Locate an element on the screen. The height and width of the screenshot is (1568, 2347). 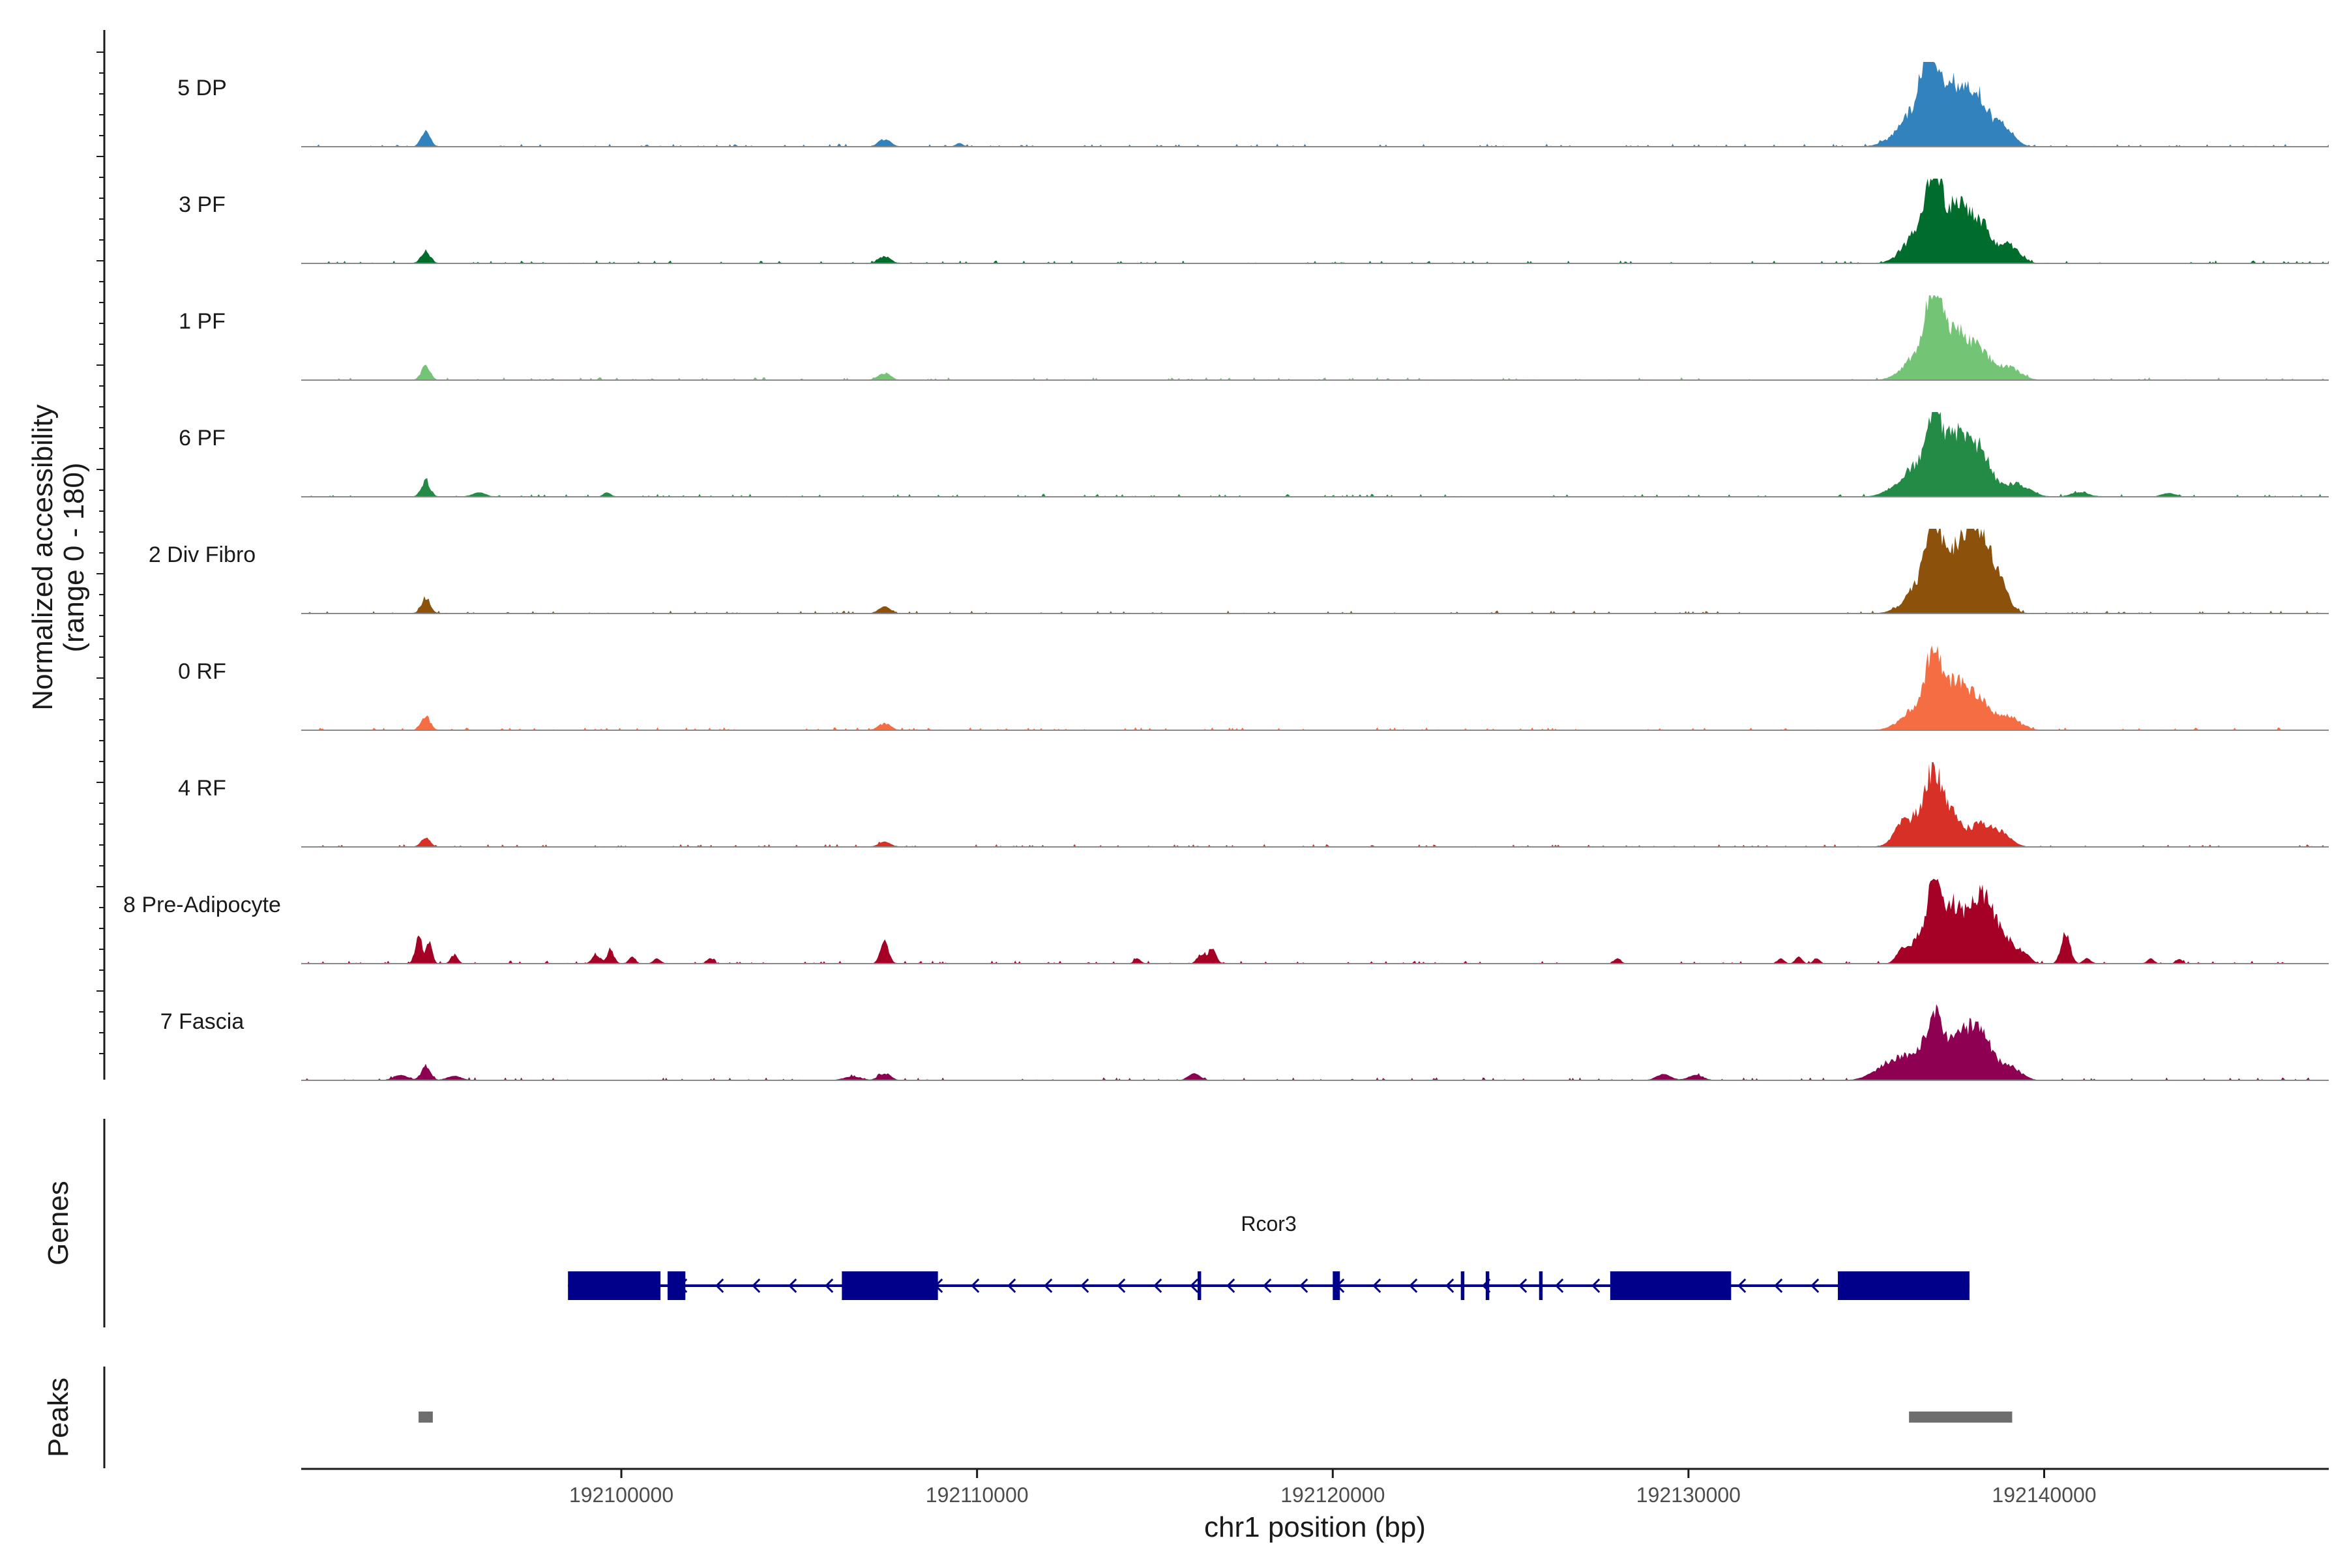
track-label: 7 Fascia is located at coordinates (202, 1022).